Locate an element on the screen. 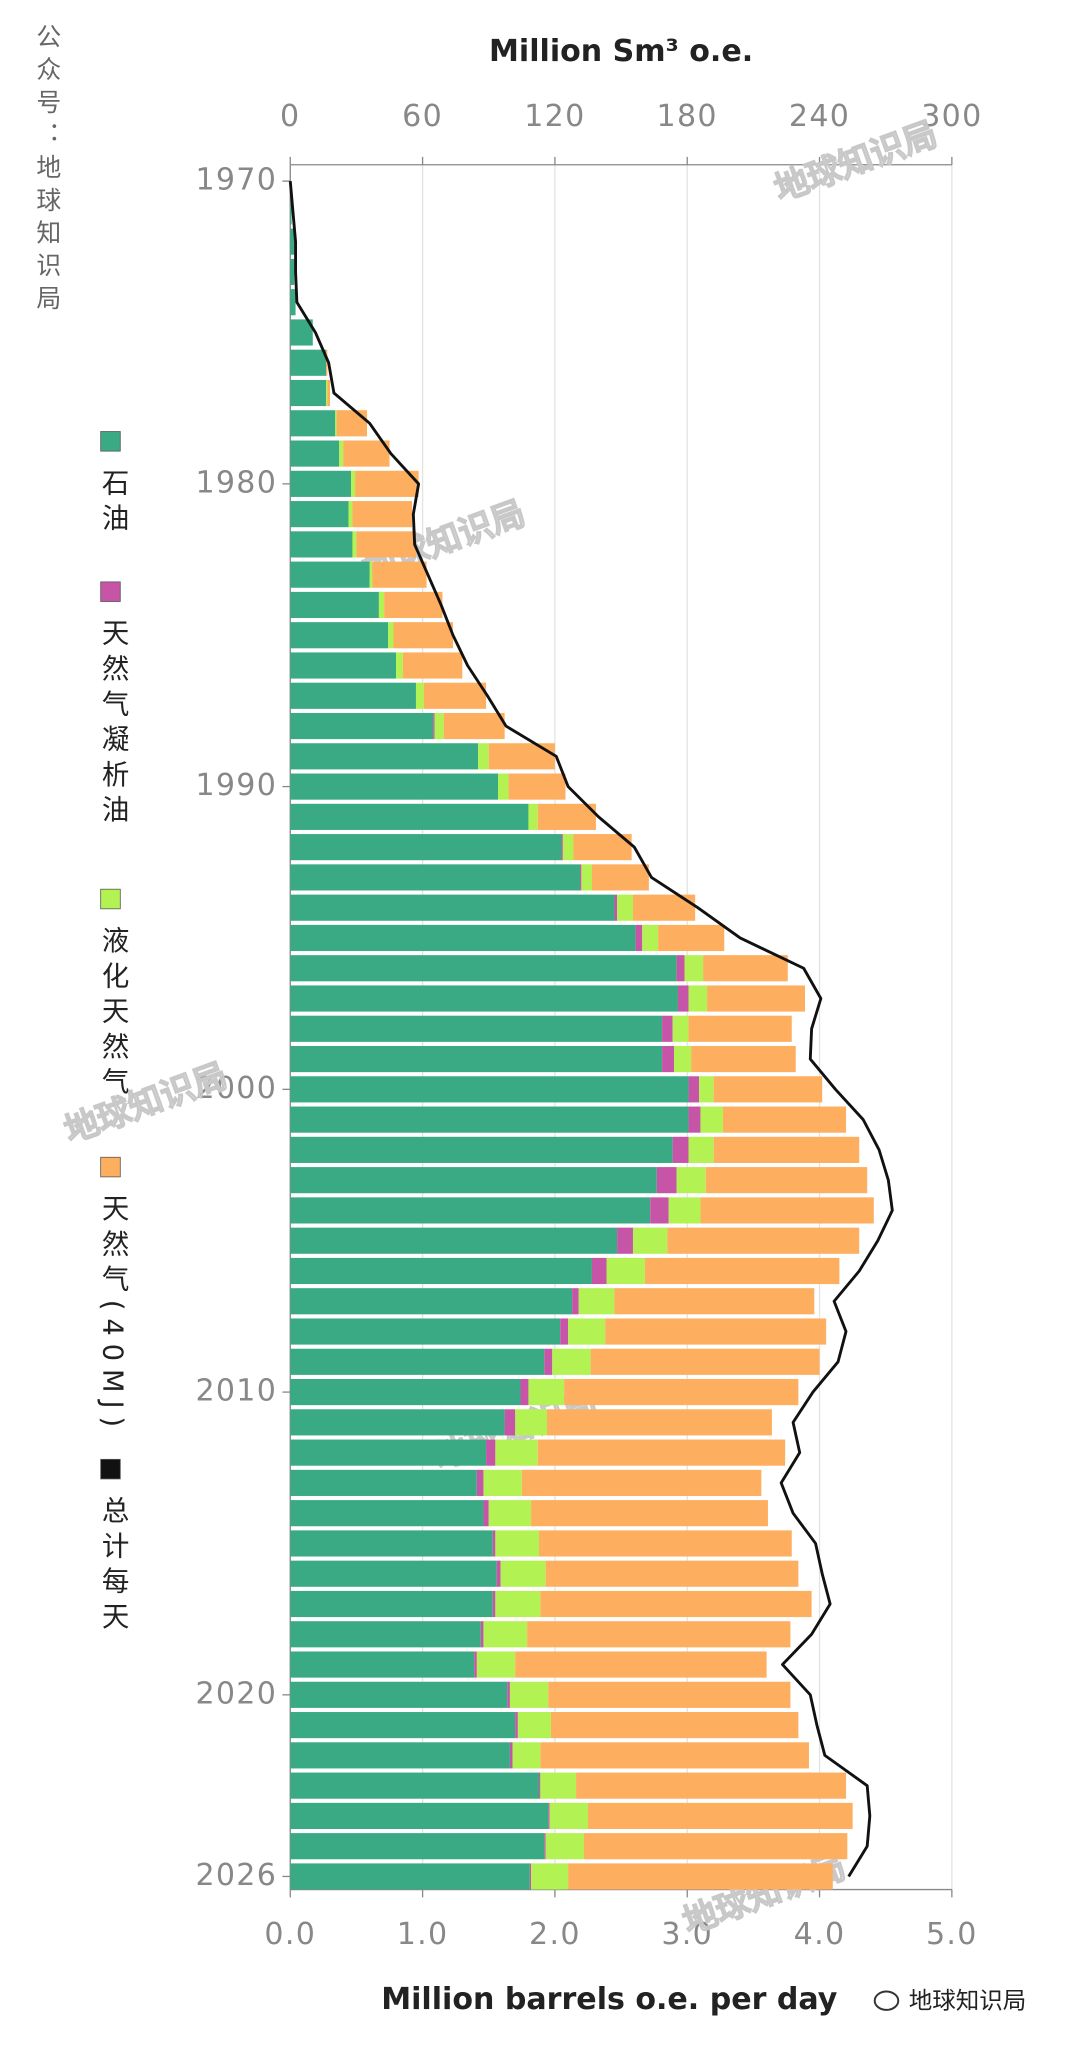  x2-tick-label: 120 is located at coordinates (554, 116).